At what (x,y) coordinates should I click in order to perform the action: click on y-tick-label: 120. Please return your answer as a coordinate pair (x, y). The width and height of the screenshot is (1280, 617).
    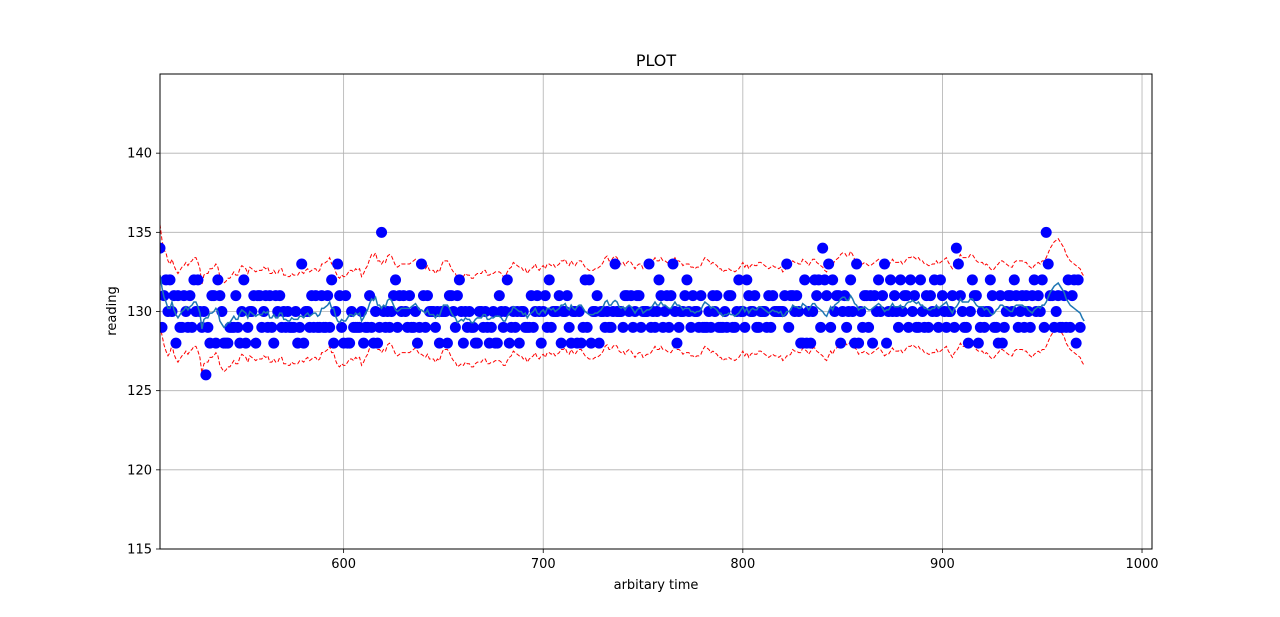
    Looking at the image, I should click on (139, 470).